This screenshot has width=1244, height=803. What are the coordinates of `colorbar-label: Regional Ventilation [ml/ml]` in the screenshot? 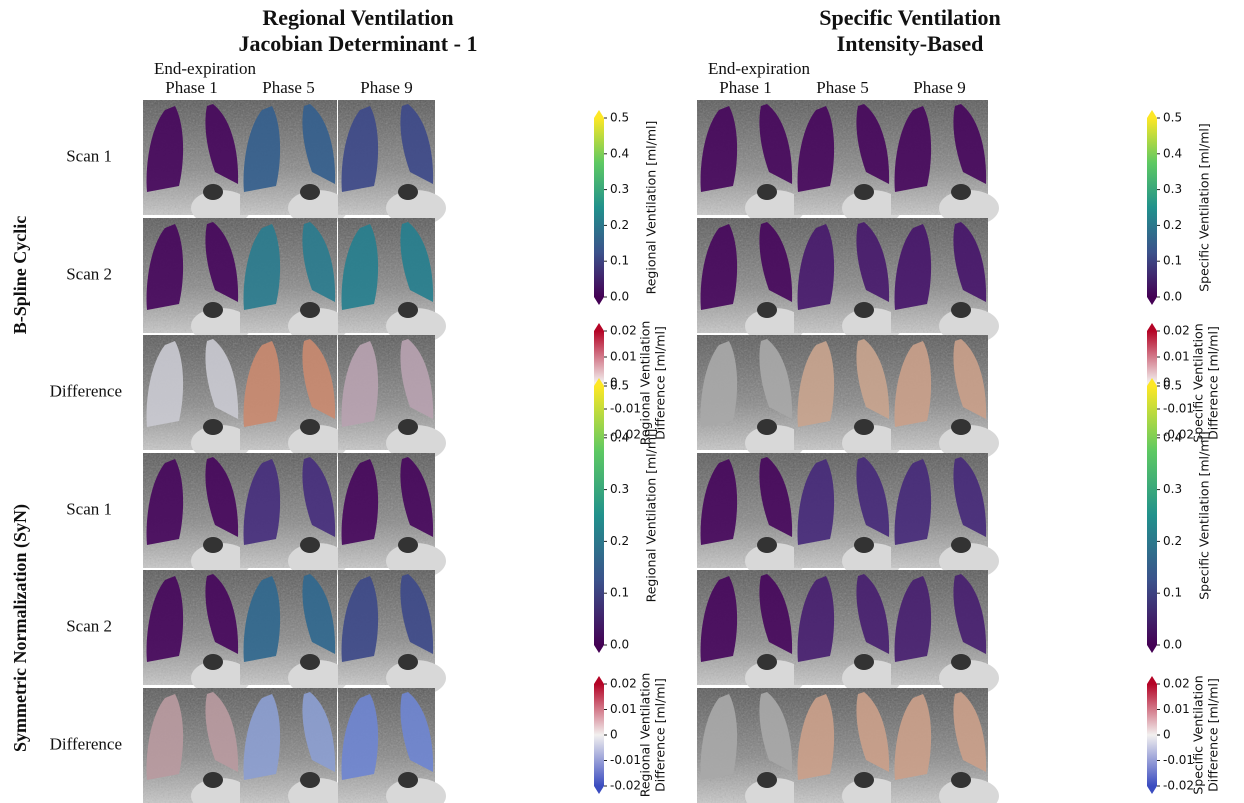 It's located at (651, 516).